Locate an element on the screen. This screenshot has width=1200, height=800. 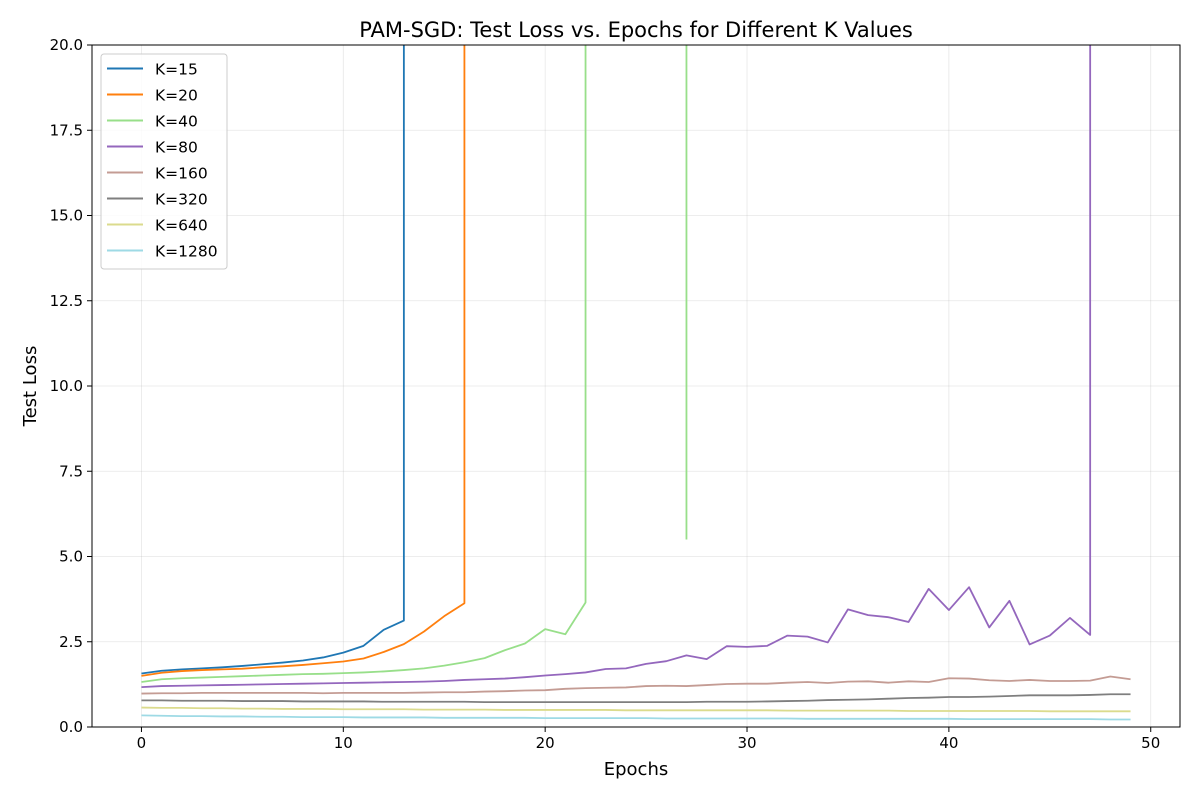
legend-label: K=320 is located at coordinates (181, 200).